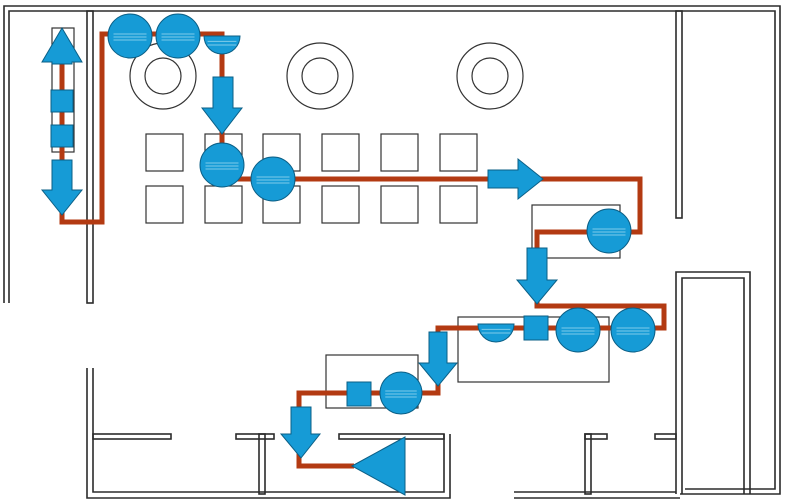 The image size is (791, 504). Describe the element at coordinates (268, 430) in the screenshot. I see `wall-bottom-left-inner` at that location.